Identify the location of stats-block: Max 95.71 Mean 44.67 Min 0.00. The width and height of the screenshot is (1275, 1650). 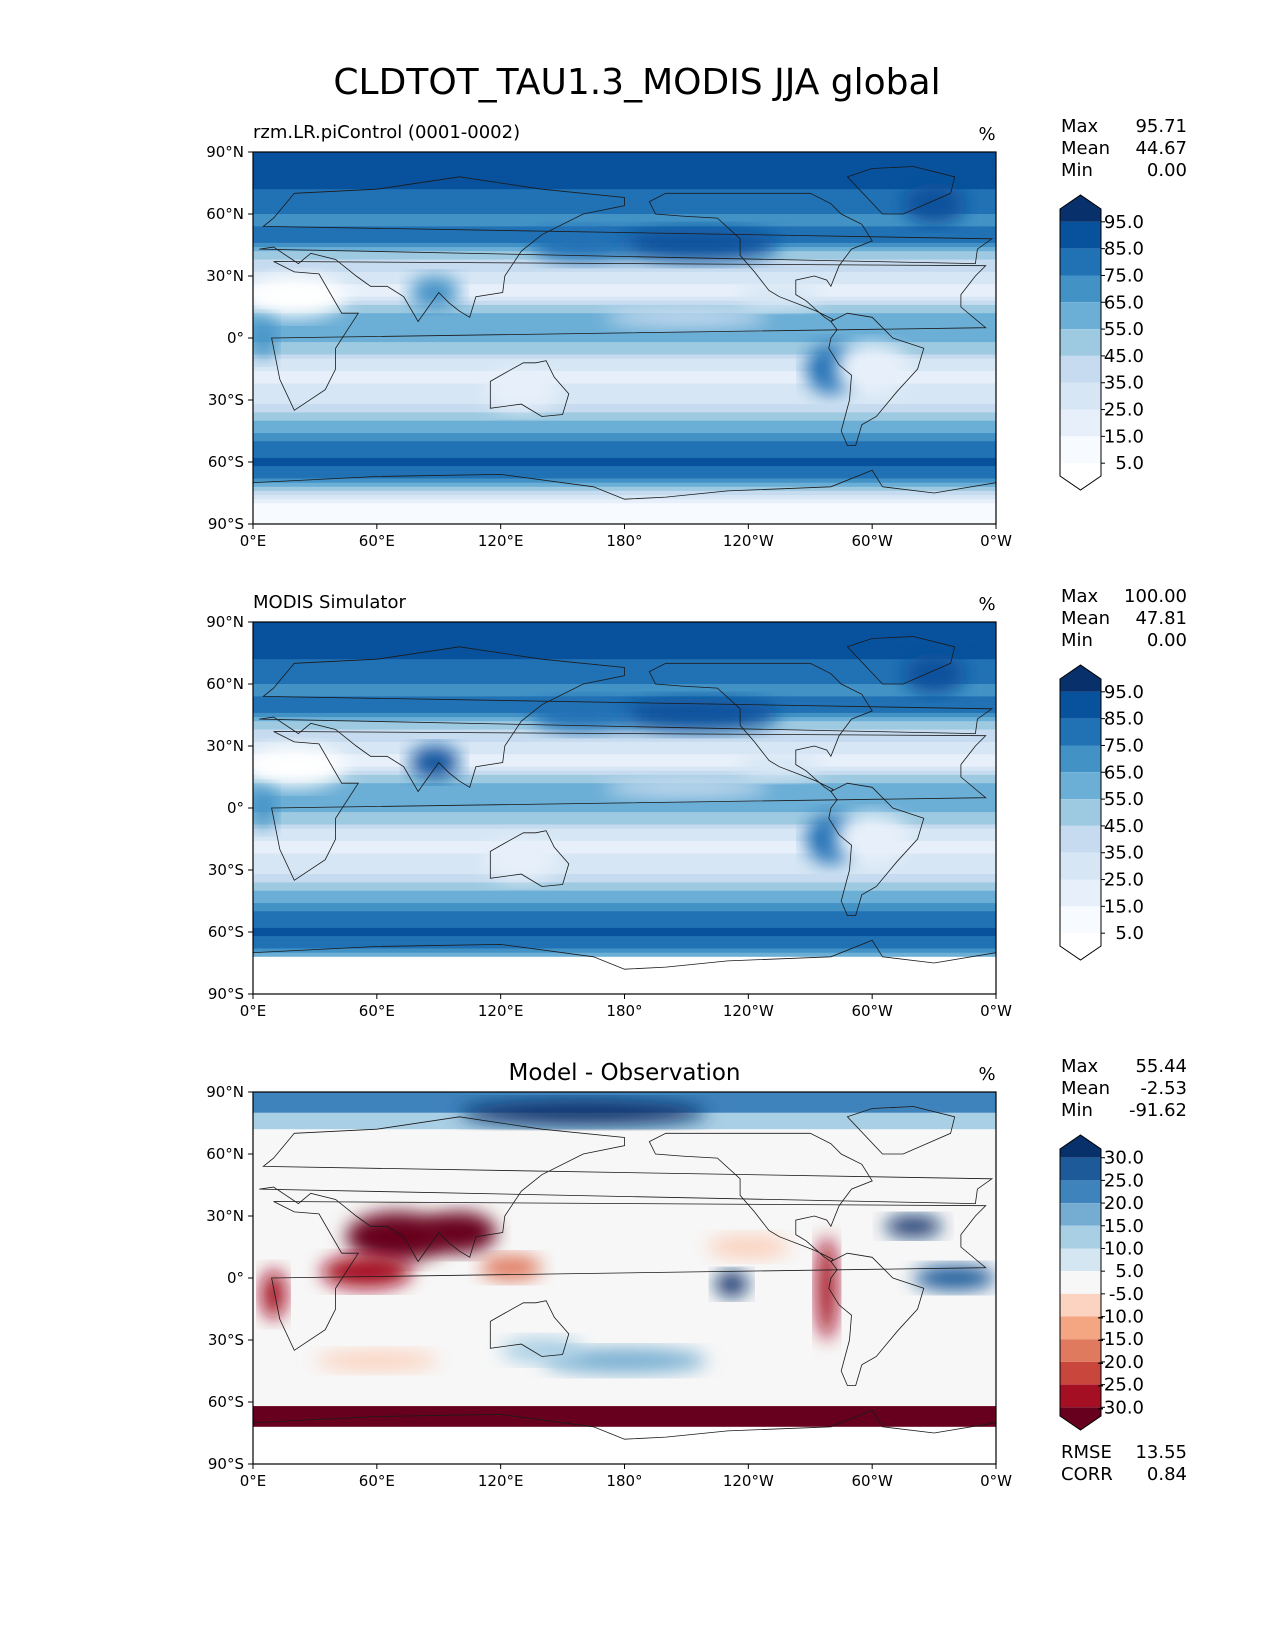
(1124, 148).